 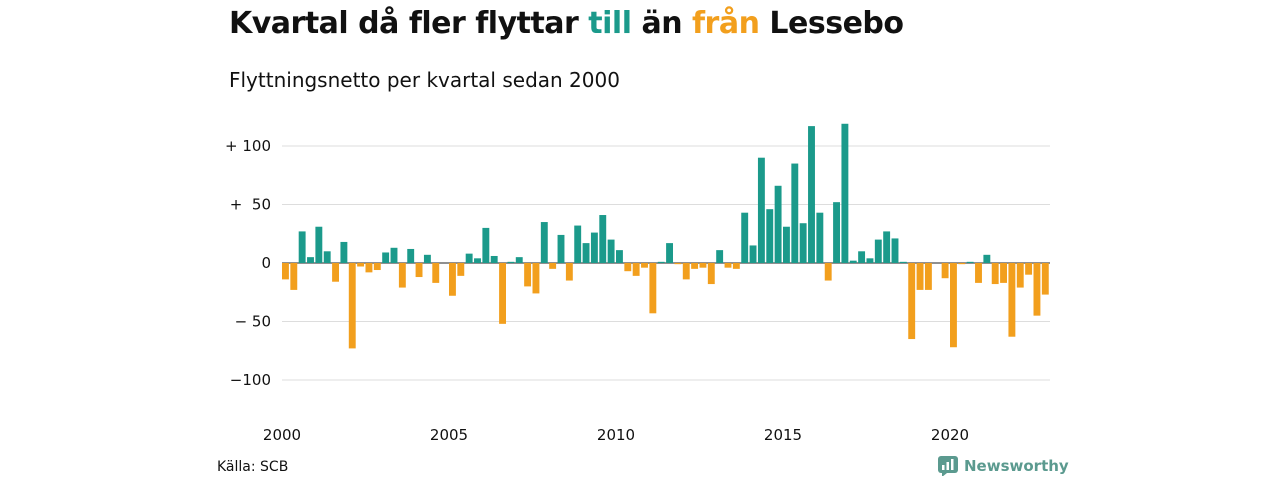 What do you see at coordinates (948, 466) in the screenshot?
I see `newsworthy-logo-icon` at bounding box center [948, 466].